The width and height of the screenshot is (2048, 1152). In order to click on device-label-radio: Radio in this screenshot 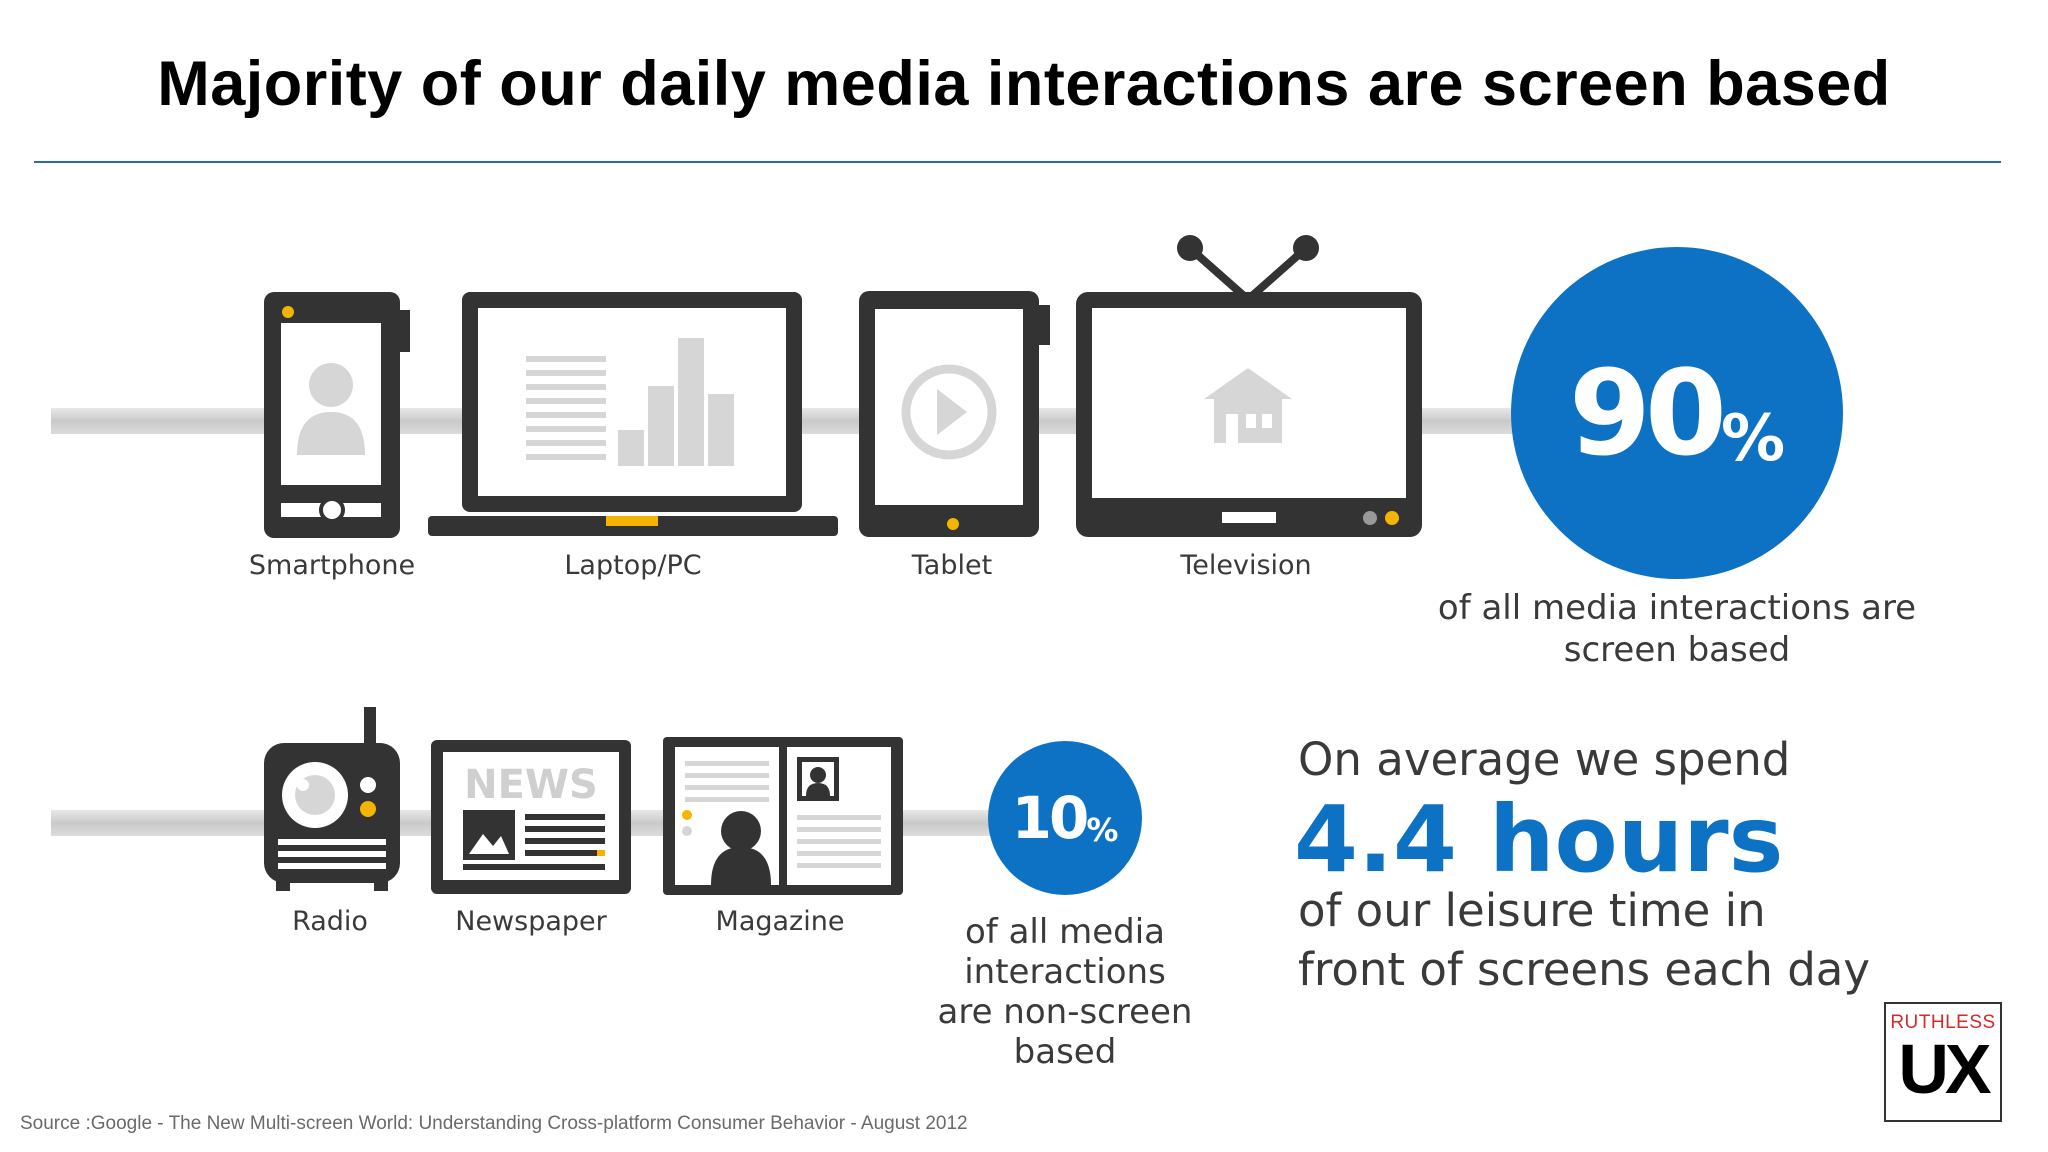, I will do `click(330, 921)`.